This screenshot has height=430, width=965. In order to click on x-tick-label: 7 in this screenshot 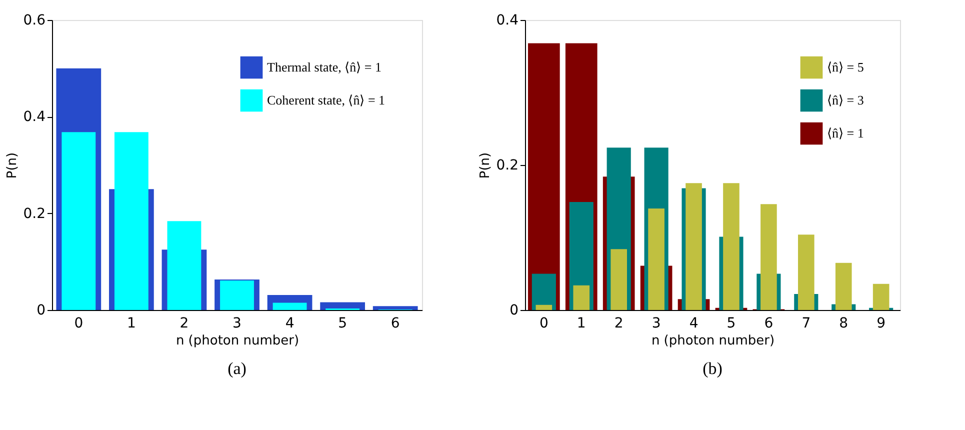, I will do `click(806, 324)`.